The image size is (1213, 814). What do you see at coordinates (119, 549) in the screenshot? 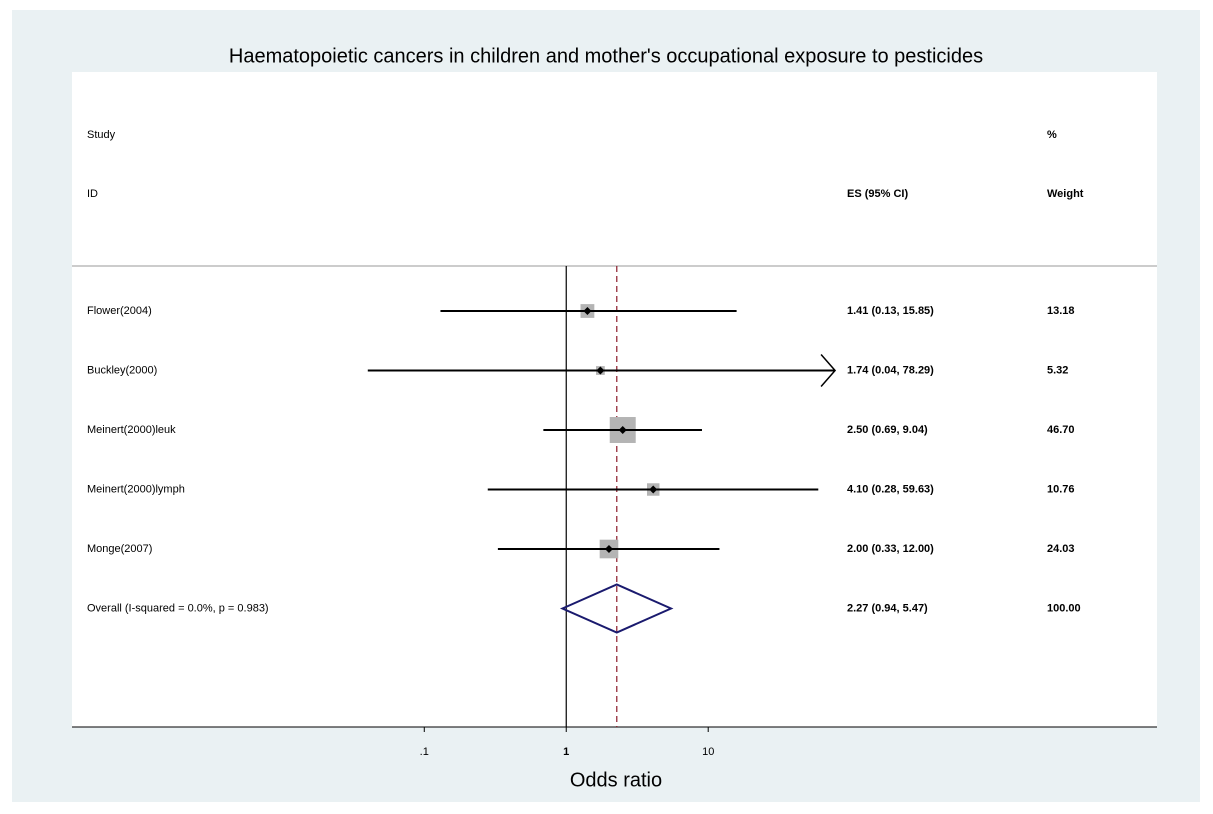
I see `study-label: Monge(2007)` at bounding box center [119, 549].